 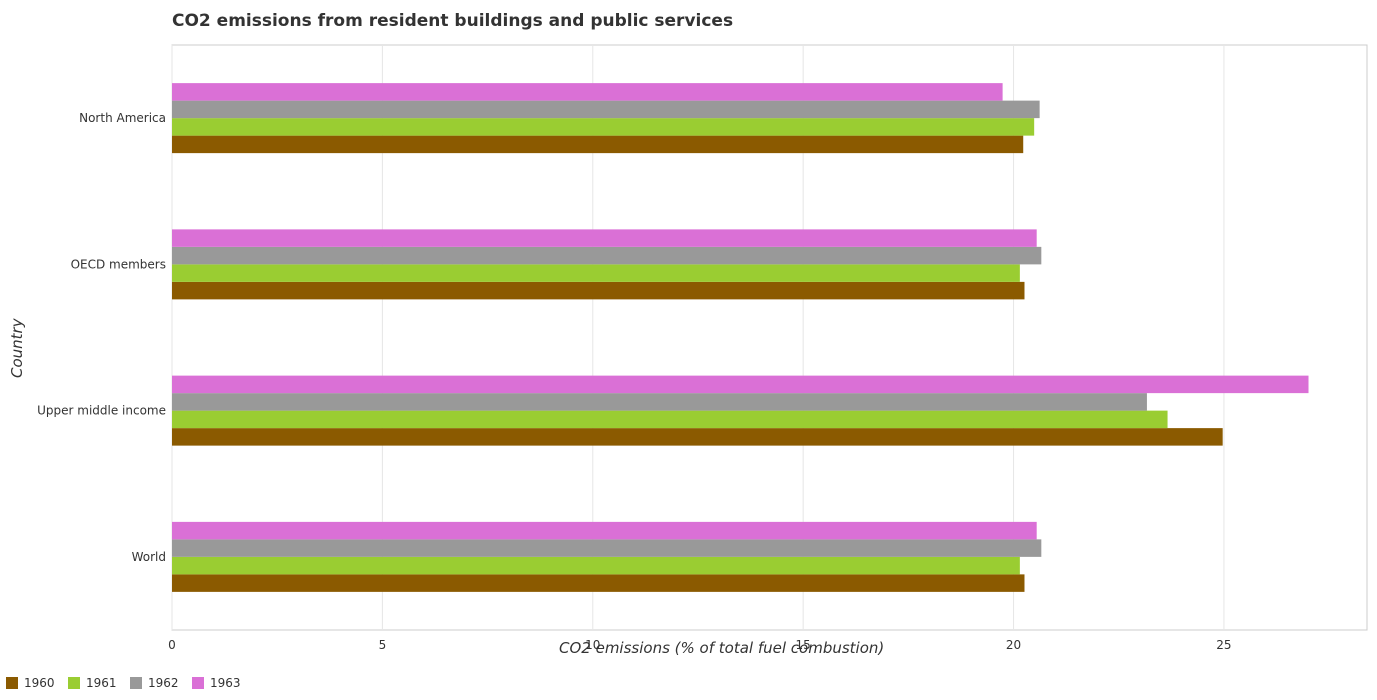 I want to click on y-axis-label: Country, so click(x=17, y=347).